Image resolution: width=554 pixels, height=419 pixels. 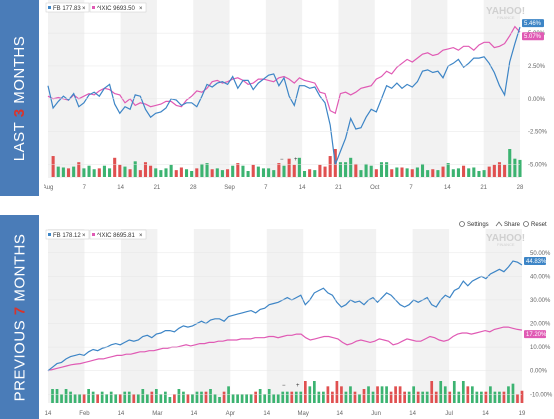 What do you see at coordinates (266, 188) in the screenshot?
I see `x-tick-label: 7` at bounding box center [266, 188].